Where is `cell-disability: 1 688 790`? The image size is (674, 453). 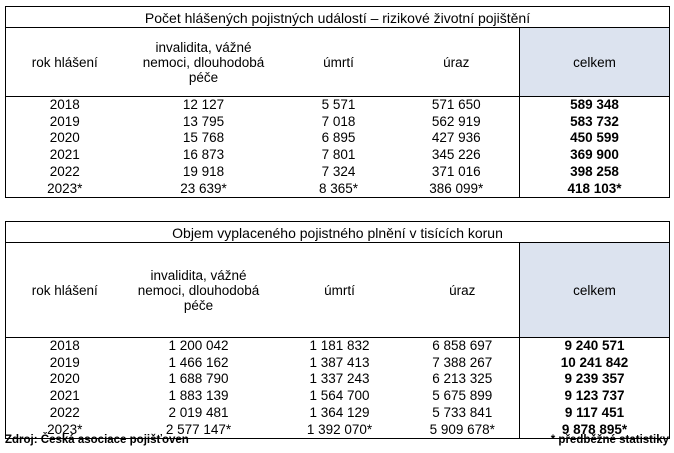
cell-disability: 1 688 790 is located at coordinates (198, 379).